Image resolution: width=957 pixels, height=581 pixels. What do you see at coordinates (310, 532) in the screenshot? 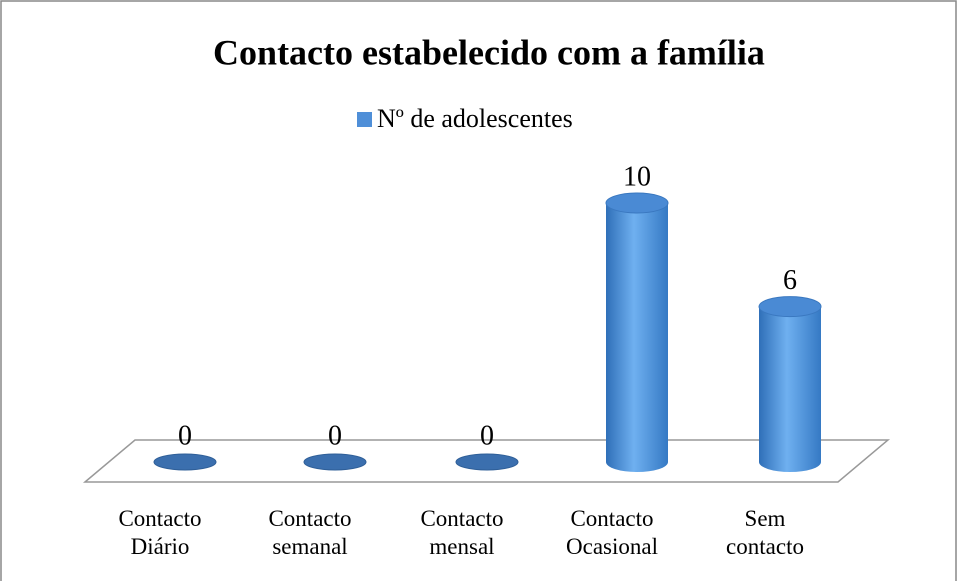
I see `x-tick-label: Contacto semanal` at bounding box center [310, 532].